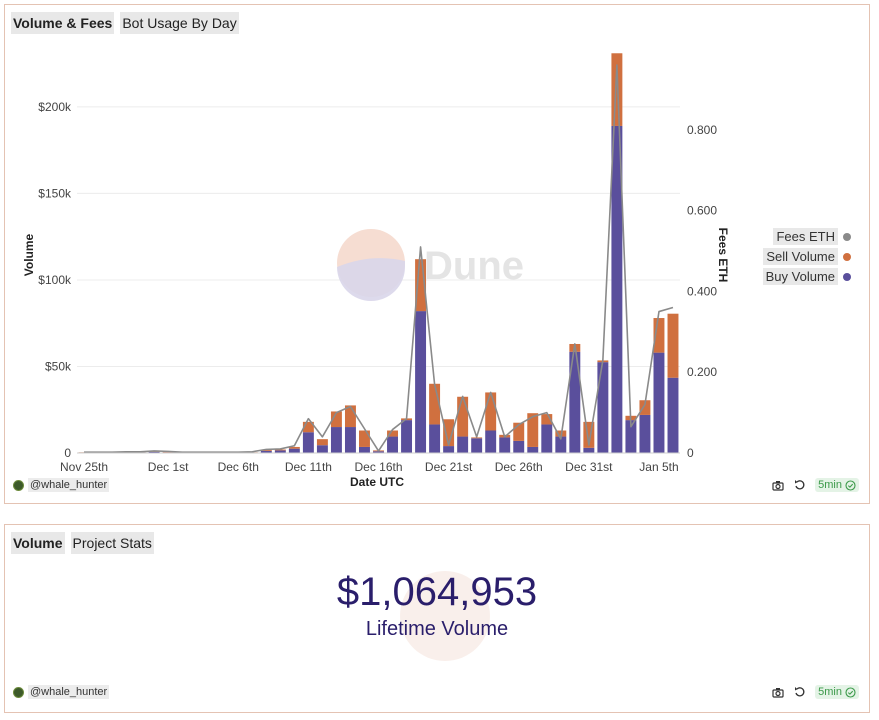 The height and width of the screenshot is (720, 879). Describe the element at coordinates (723, 255) in the screenshot. I see `y2-axis-title: Fees ETH` at that location.